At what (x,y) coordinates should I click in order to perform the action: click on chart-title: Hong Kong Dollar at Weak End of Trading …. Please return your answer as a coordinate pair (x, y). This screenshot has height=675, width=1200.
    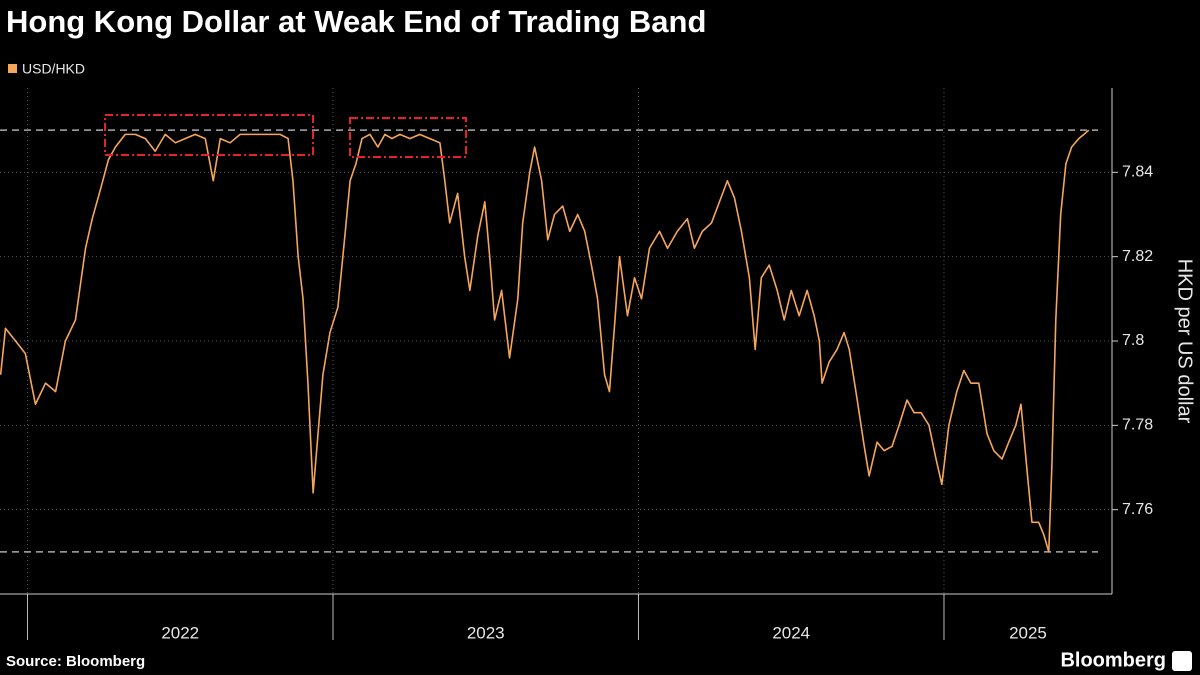
    Looking at the image, I should click on (356, 21).